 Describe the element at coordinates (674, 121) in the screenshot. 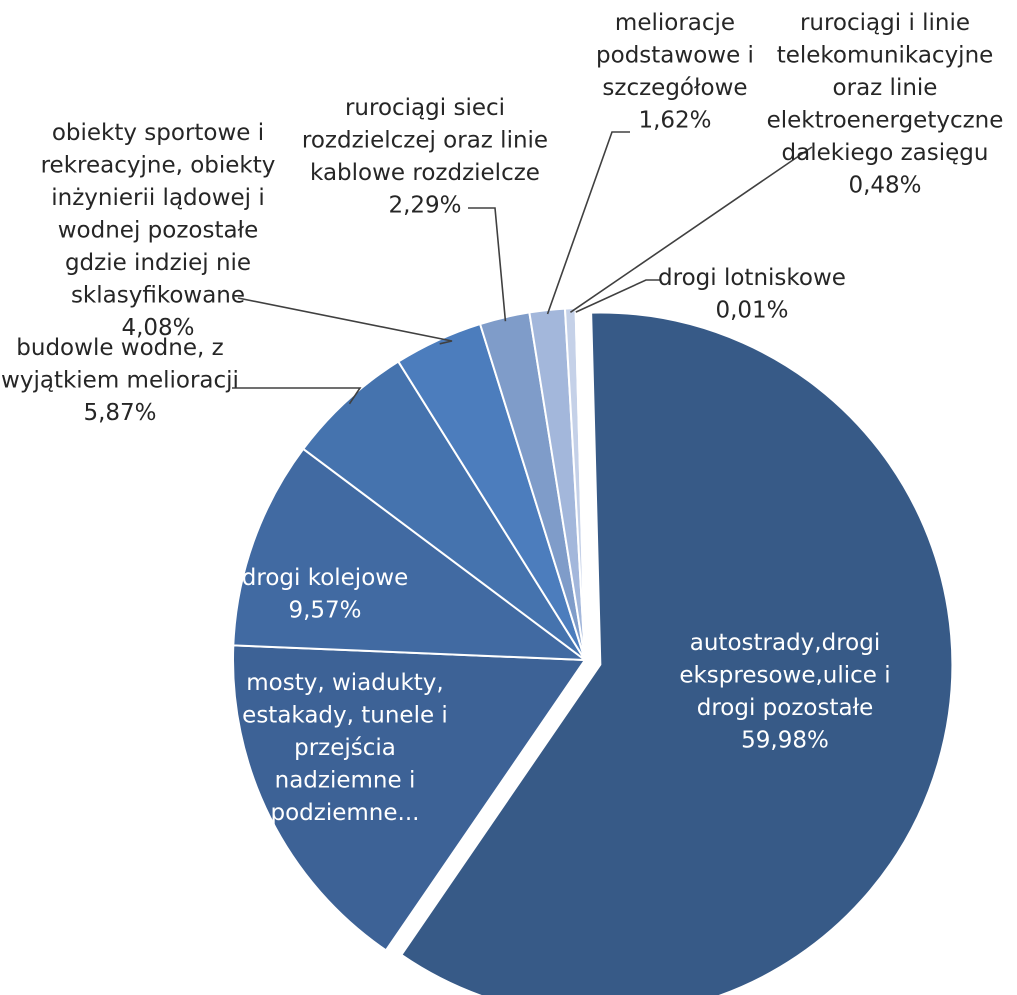

I see `slice-value-label-7: 1,62%` at that location.